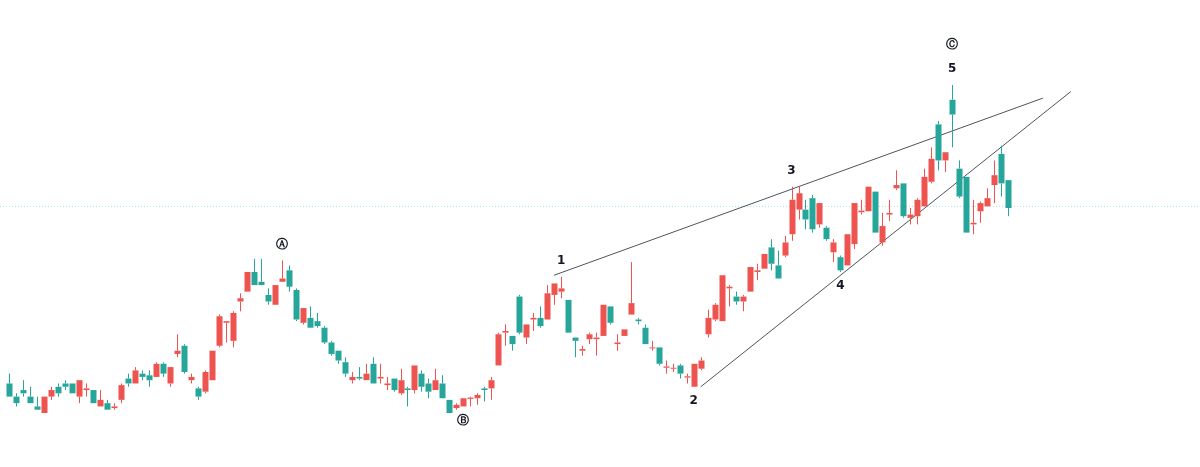 The width and height of the screenshot is (1200, 467). I want to click on text: 3, so click(791, 169).